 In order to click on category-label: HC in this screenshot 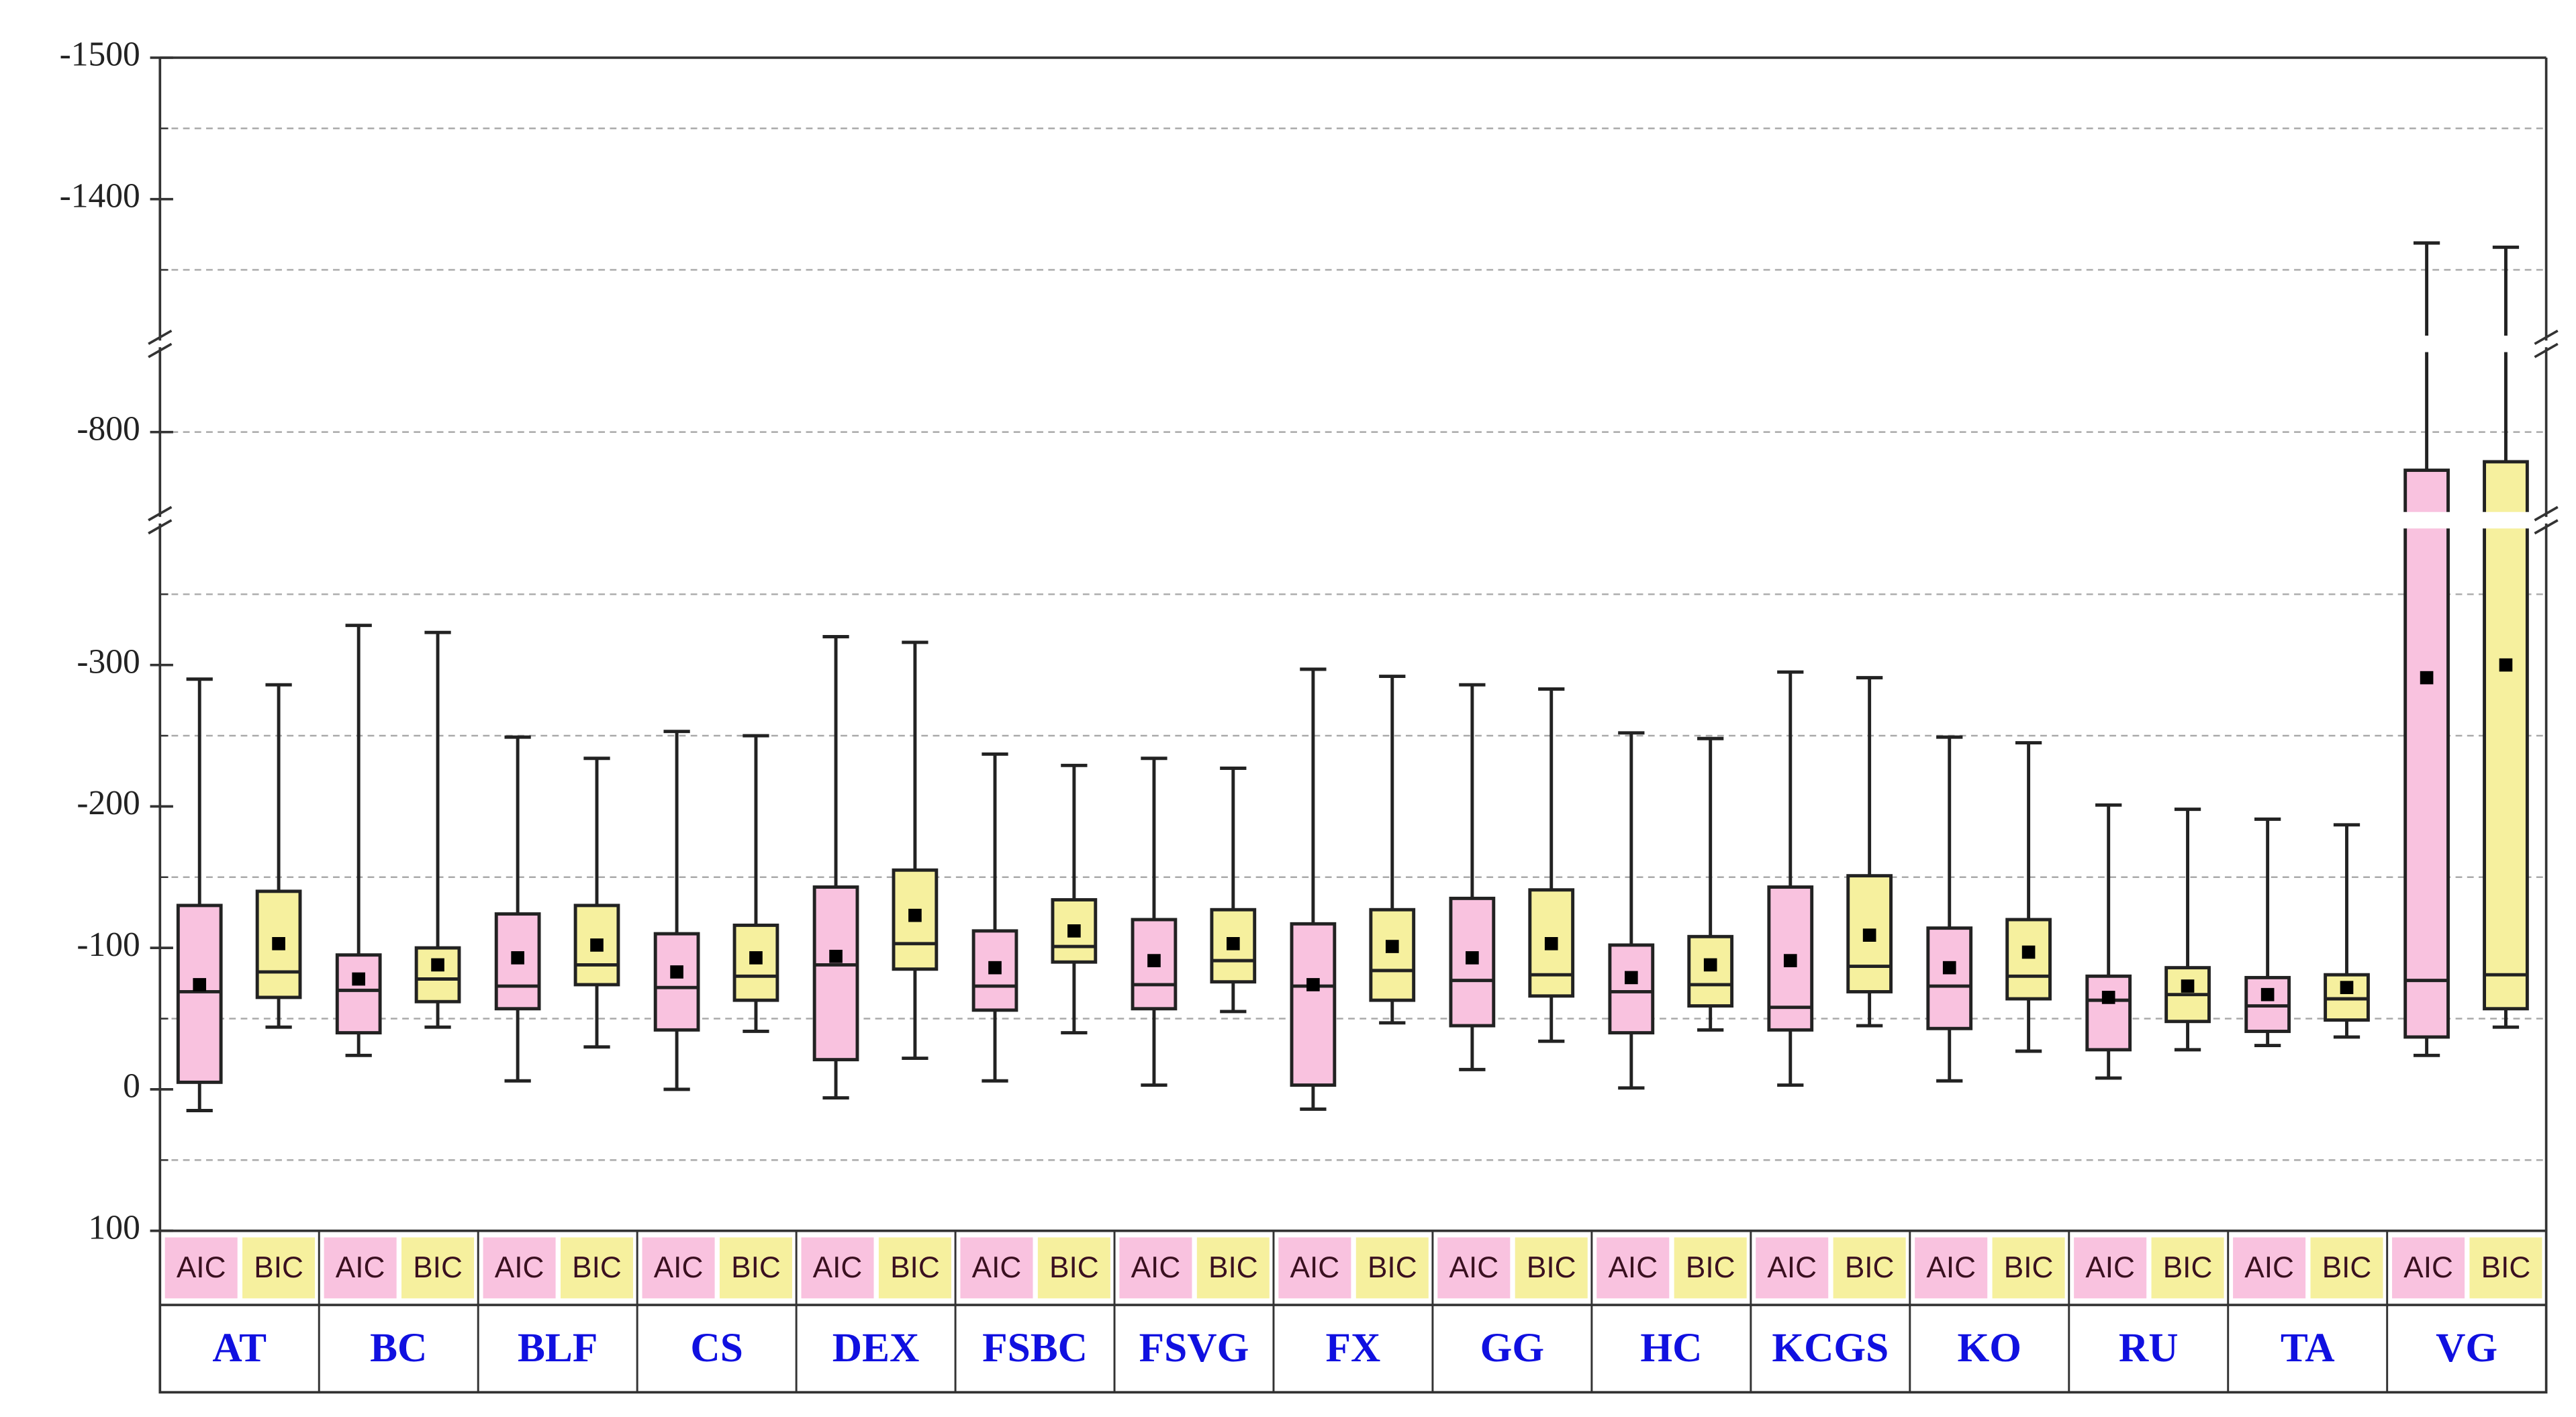, I will do `click(1671, 1348)`.